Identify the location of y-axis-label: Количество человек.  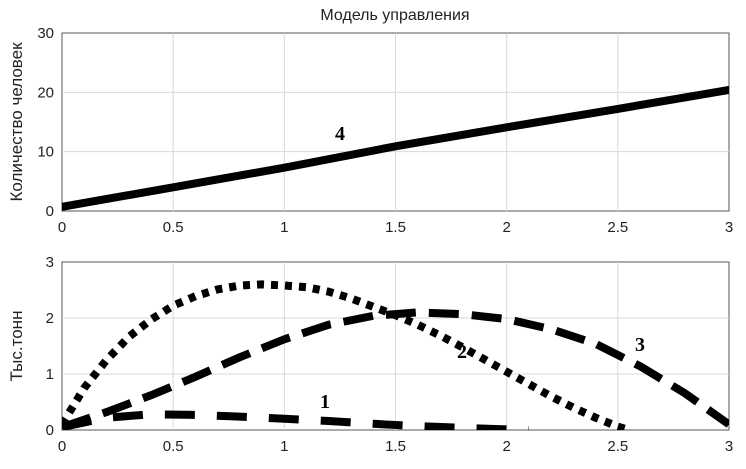
(16, 122).